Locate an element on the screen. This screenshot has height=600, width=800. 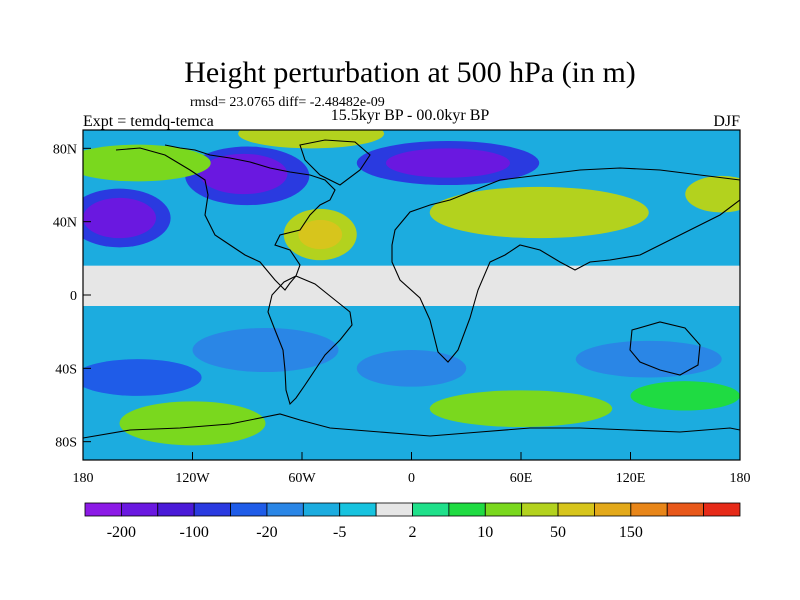
y-tick-label: 40N is located at coordinates (65, 223).